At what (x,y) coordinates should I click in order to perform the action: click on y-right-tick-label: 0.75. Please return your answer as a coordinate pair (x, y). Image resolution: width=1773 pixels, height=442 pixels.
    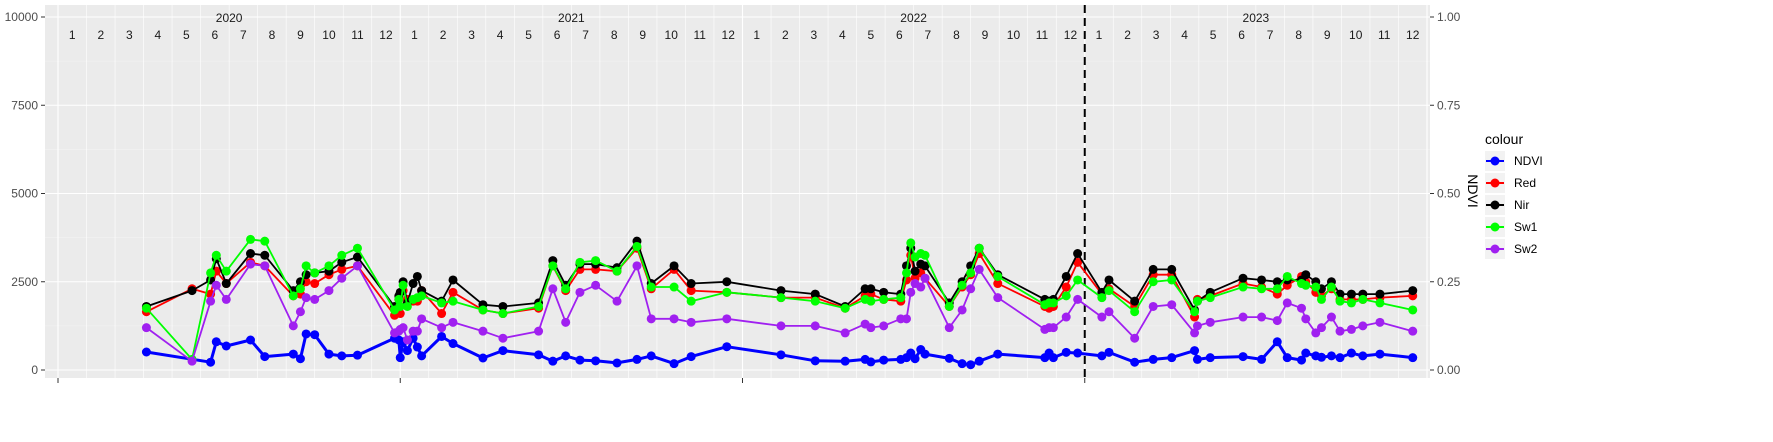
    Looking at the image, I should click on (1449, 105).